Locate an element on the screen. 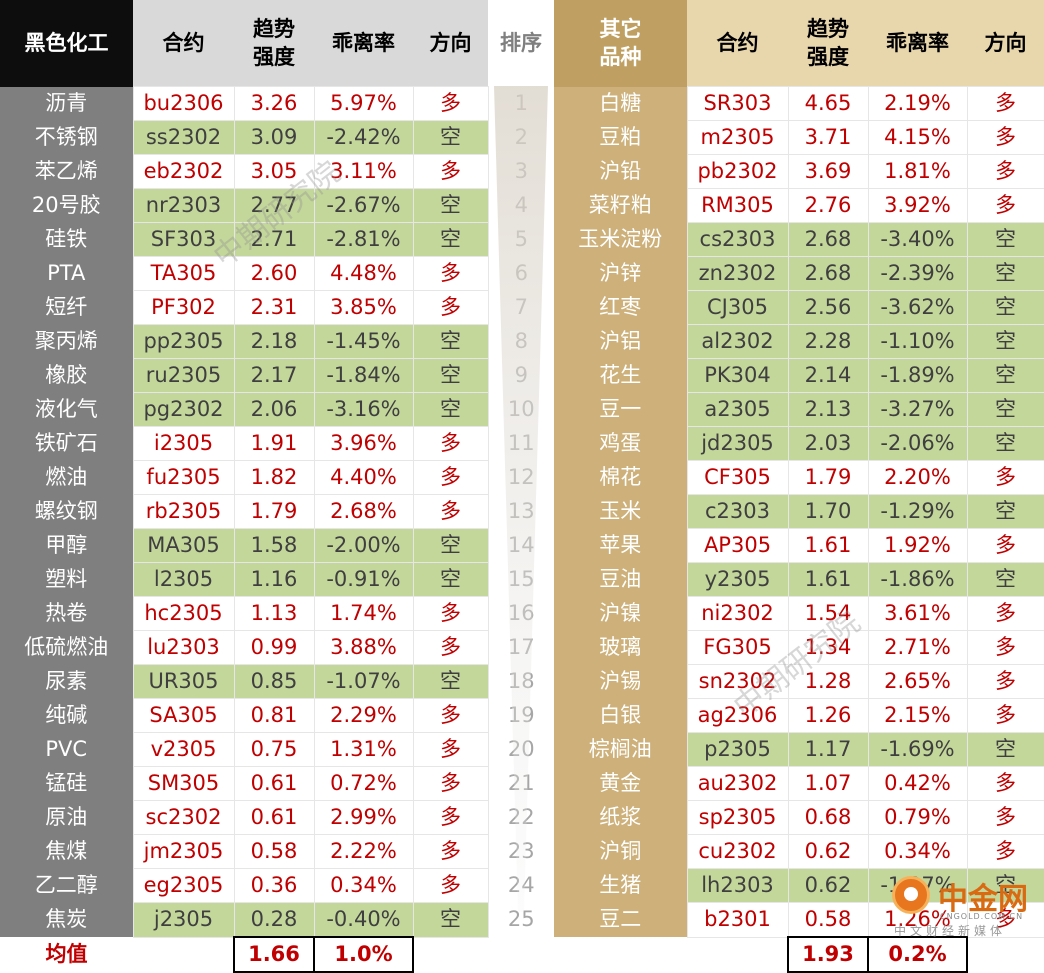 This screenshot has height=973, width=1044. right-contract: CF305 is located at coordinates (737, 477).